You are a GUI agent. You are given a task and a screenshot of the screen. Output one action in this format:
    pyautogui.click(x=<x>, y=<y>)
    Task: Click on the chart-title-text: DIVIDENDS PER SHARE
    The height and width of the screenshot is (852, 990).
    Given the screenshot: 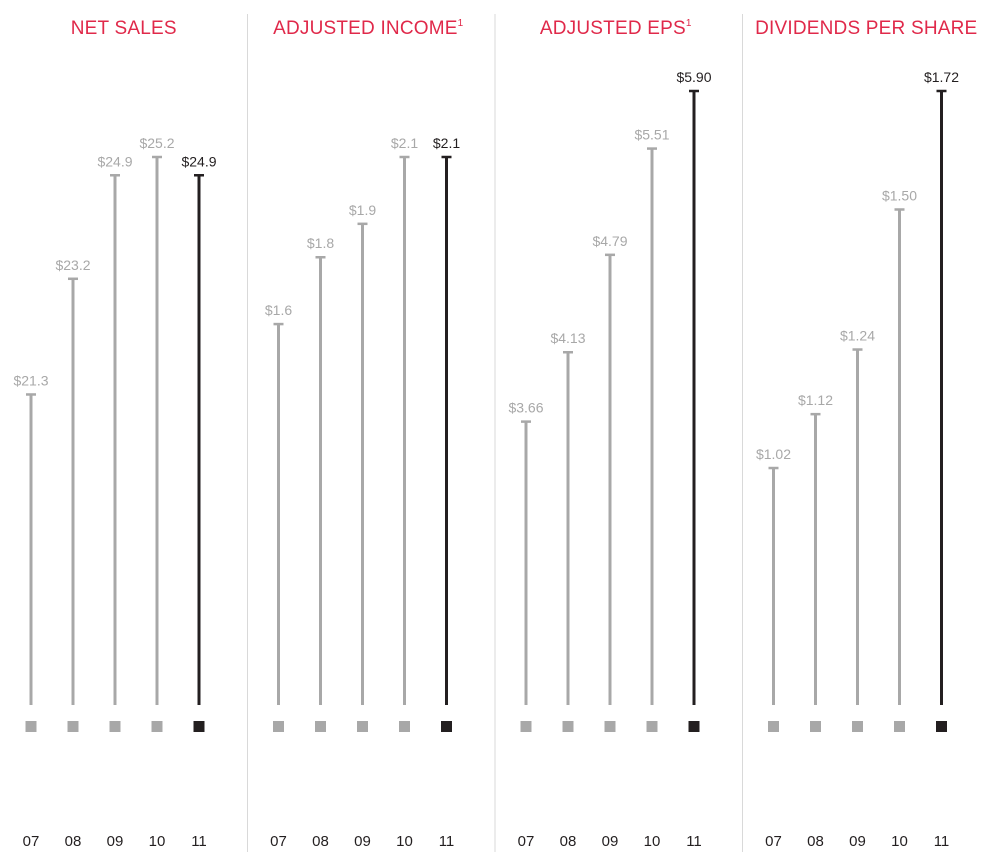 What is the action you would take?
    pyautogui.click(x=866, y=28)
    